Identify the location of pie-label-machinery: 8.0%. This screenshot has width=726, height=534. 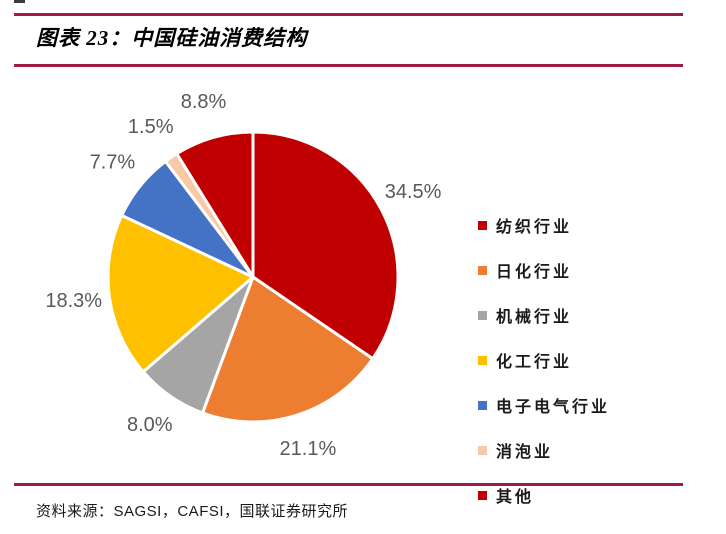
(150, 425).